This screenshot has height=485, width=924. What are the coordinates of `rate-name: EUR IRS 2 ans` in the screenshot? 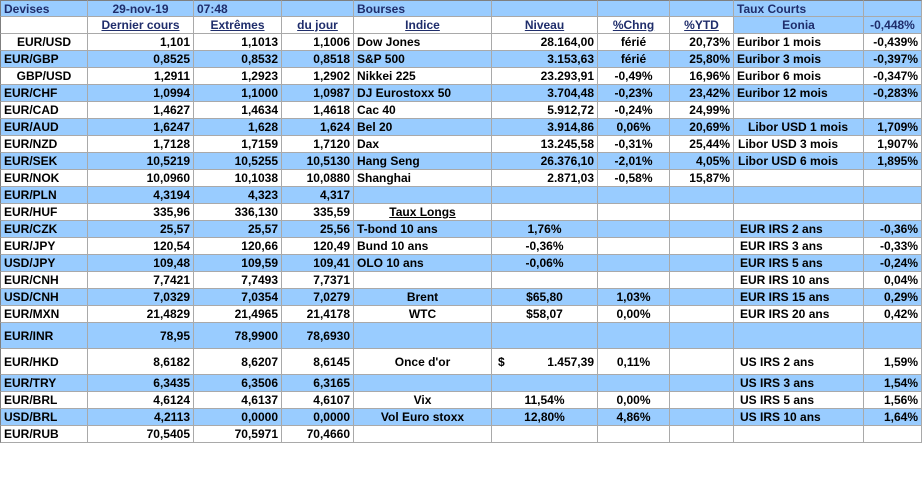 It's located at (799, 229).